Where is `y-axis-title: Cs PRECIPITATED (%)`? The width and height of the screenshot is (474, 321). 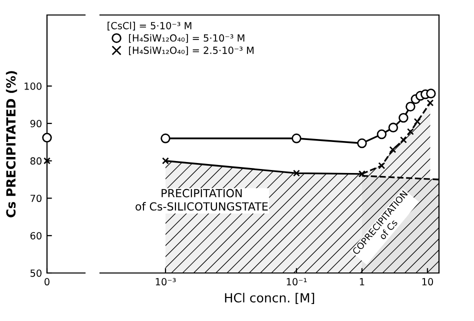
y-axis-title: Cs PRECIPITATED (%) is located at coordinates (12, 144).